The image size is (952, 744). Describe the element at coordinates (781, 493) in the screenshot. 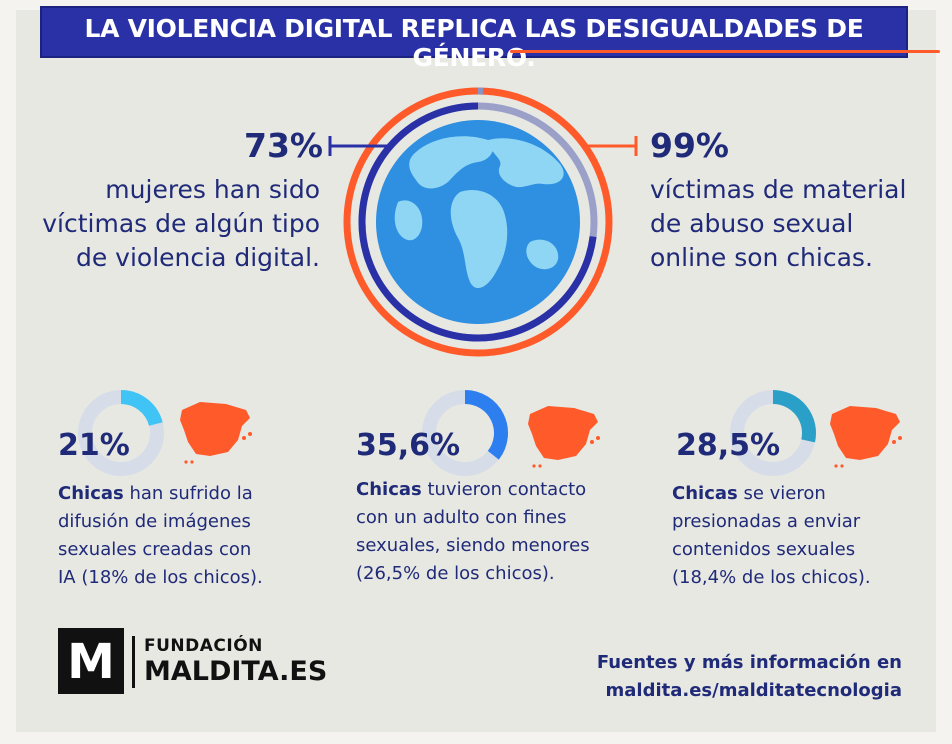

I see `stat-small-3-line-1: se vieron` at that location.